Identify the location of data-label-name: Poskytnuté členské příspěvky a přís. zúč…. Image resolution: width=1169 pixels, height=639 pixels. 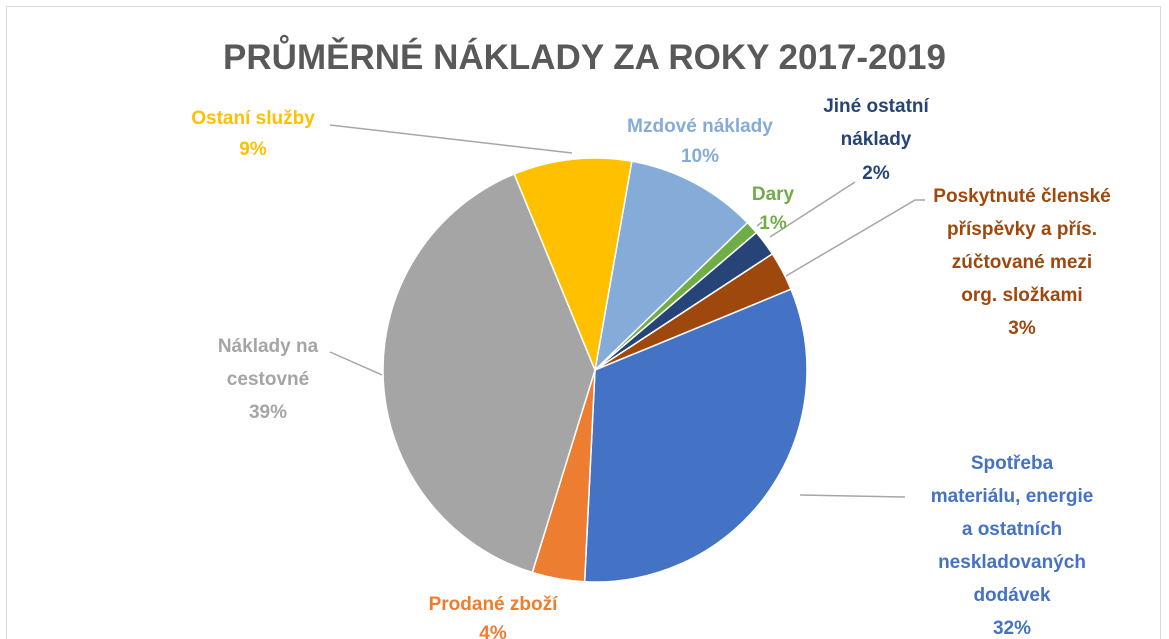
(1022, 246).